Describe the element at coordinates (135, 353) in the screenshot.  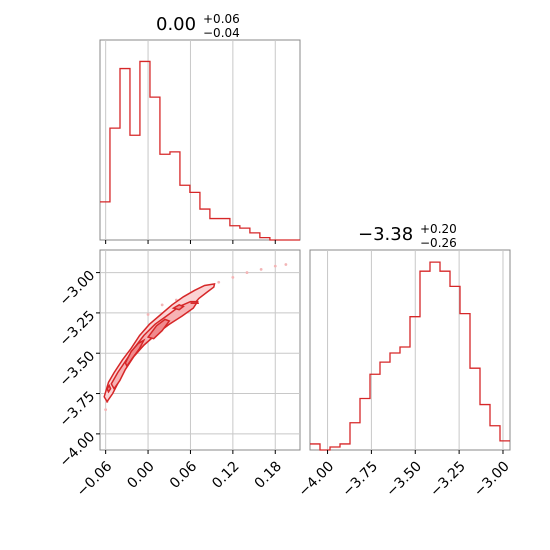
I see `contour-level-inner-a` at that location.